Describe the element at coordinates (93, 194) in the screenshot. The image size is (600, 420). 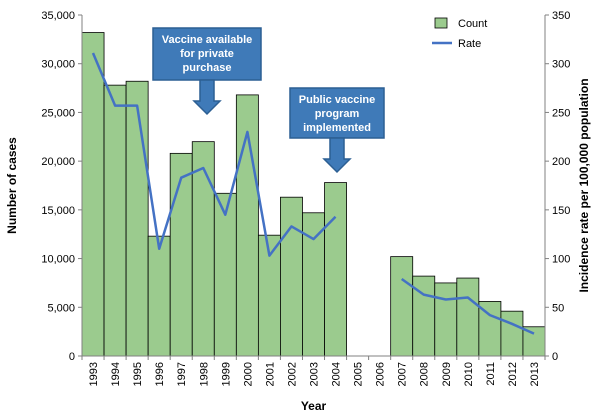
I see `bar-1993` at that location.